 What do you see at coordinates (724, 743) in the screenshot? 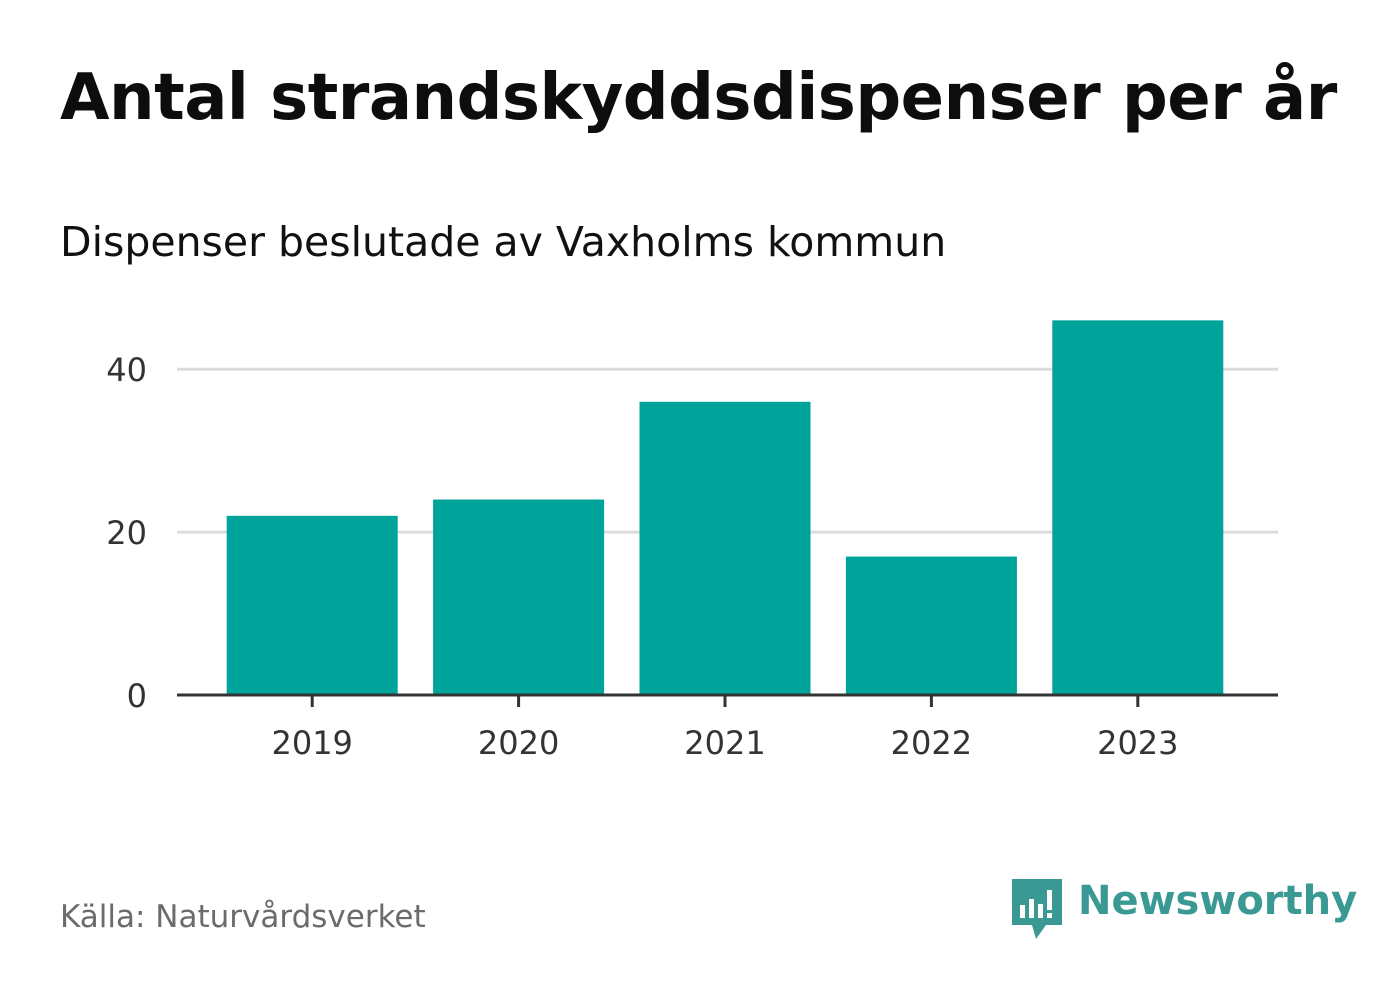
I see `x-tick-label-2021: 2021` at bounding box center [724, 743].